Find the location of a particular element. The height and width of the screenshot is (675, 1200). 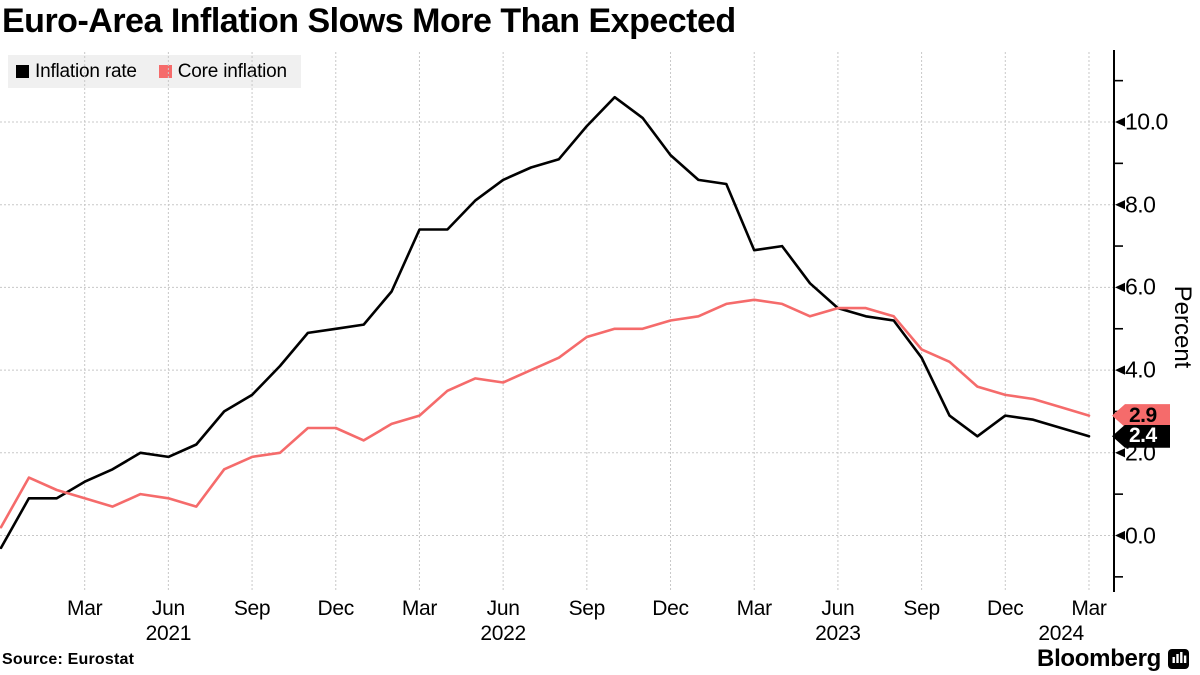

legend-item-inflation-rate: Inflation rate is located at coordinates (76, 72).